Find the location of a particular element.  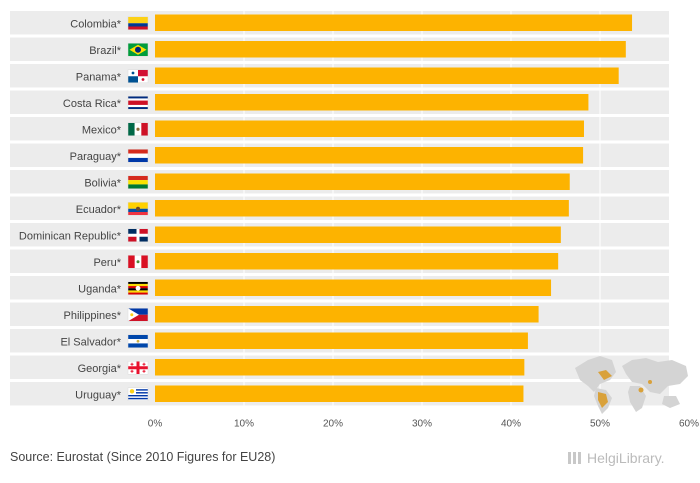

uruguay-flag-icon is located at coordinates (138, 394).